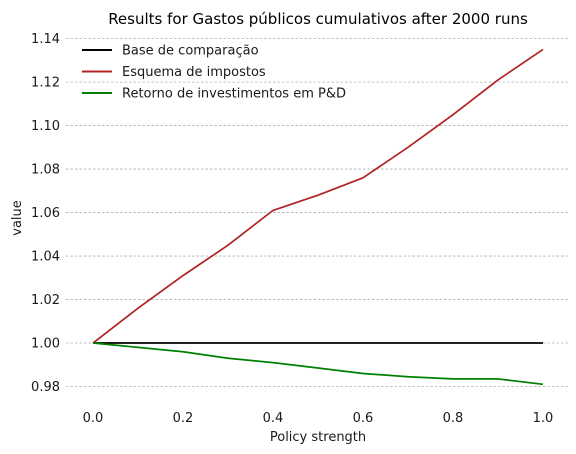 This screenshot has height=454, width=576. Describe the element at coordinates (93, 418) in the screenshot. I see `x-tick-label: 0.0` at that location.